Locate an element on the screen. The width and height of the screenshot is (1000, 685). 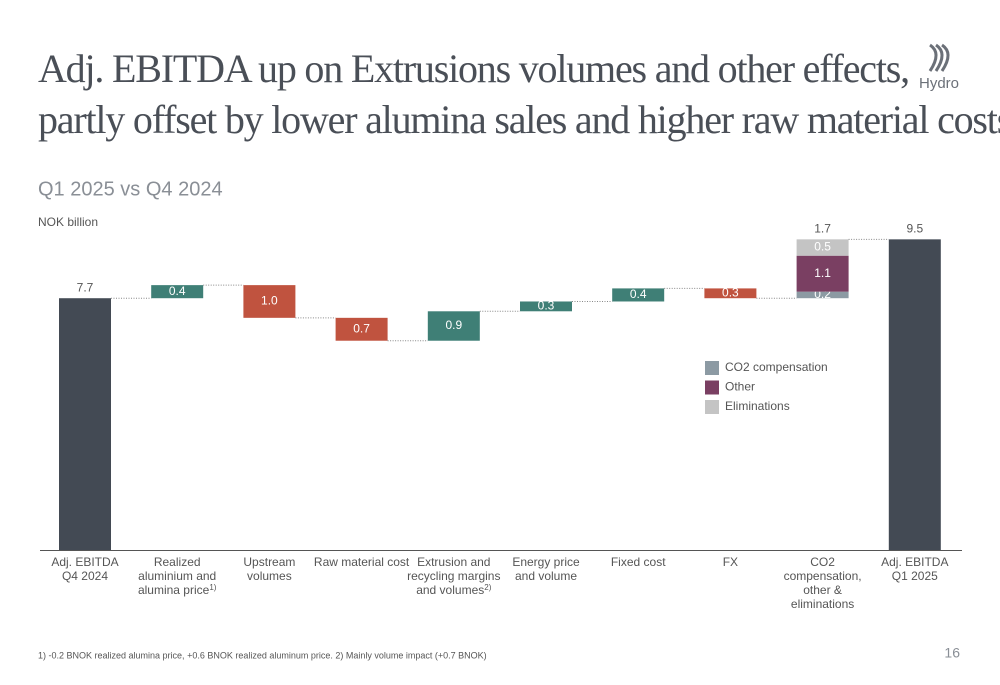
logo-text: Hydro is located at coordinates (939, 83).